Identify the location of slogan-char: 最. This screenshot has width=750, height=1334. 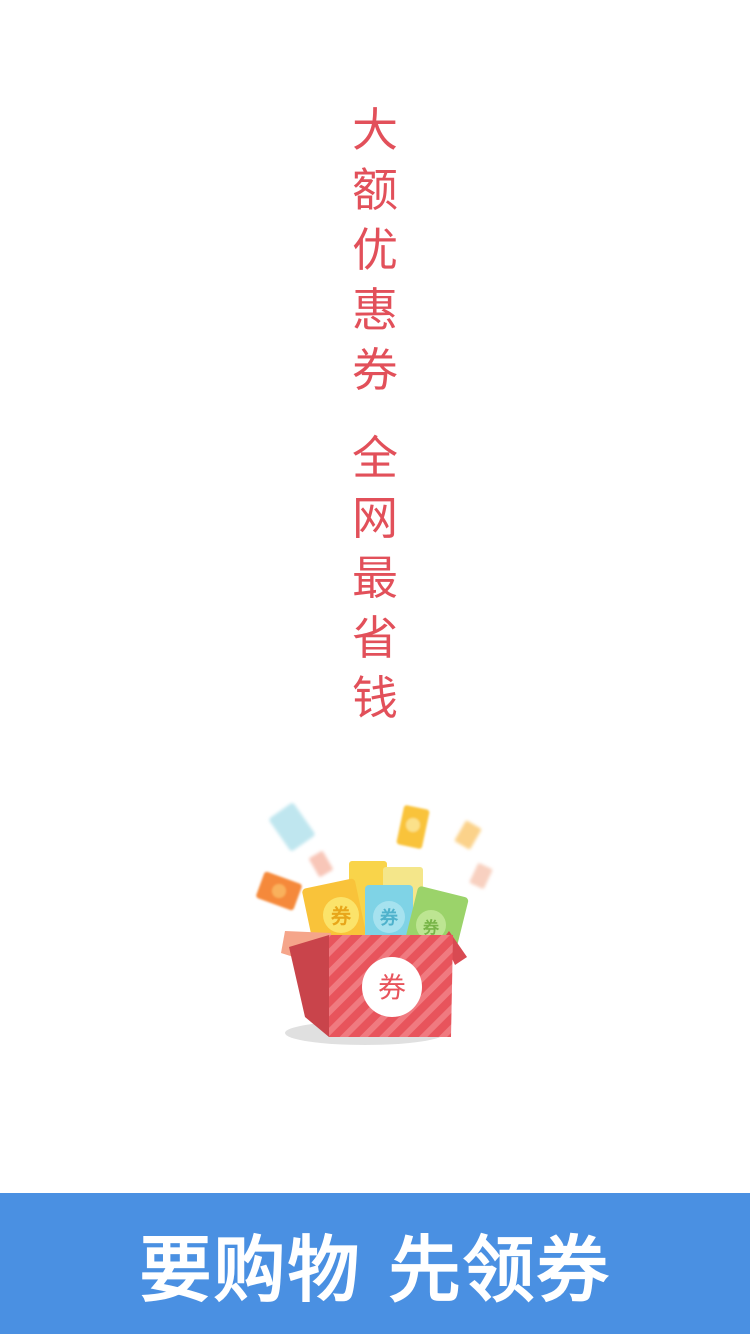
(375, 578).